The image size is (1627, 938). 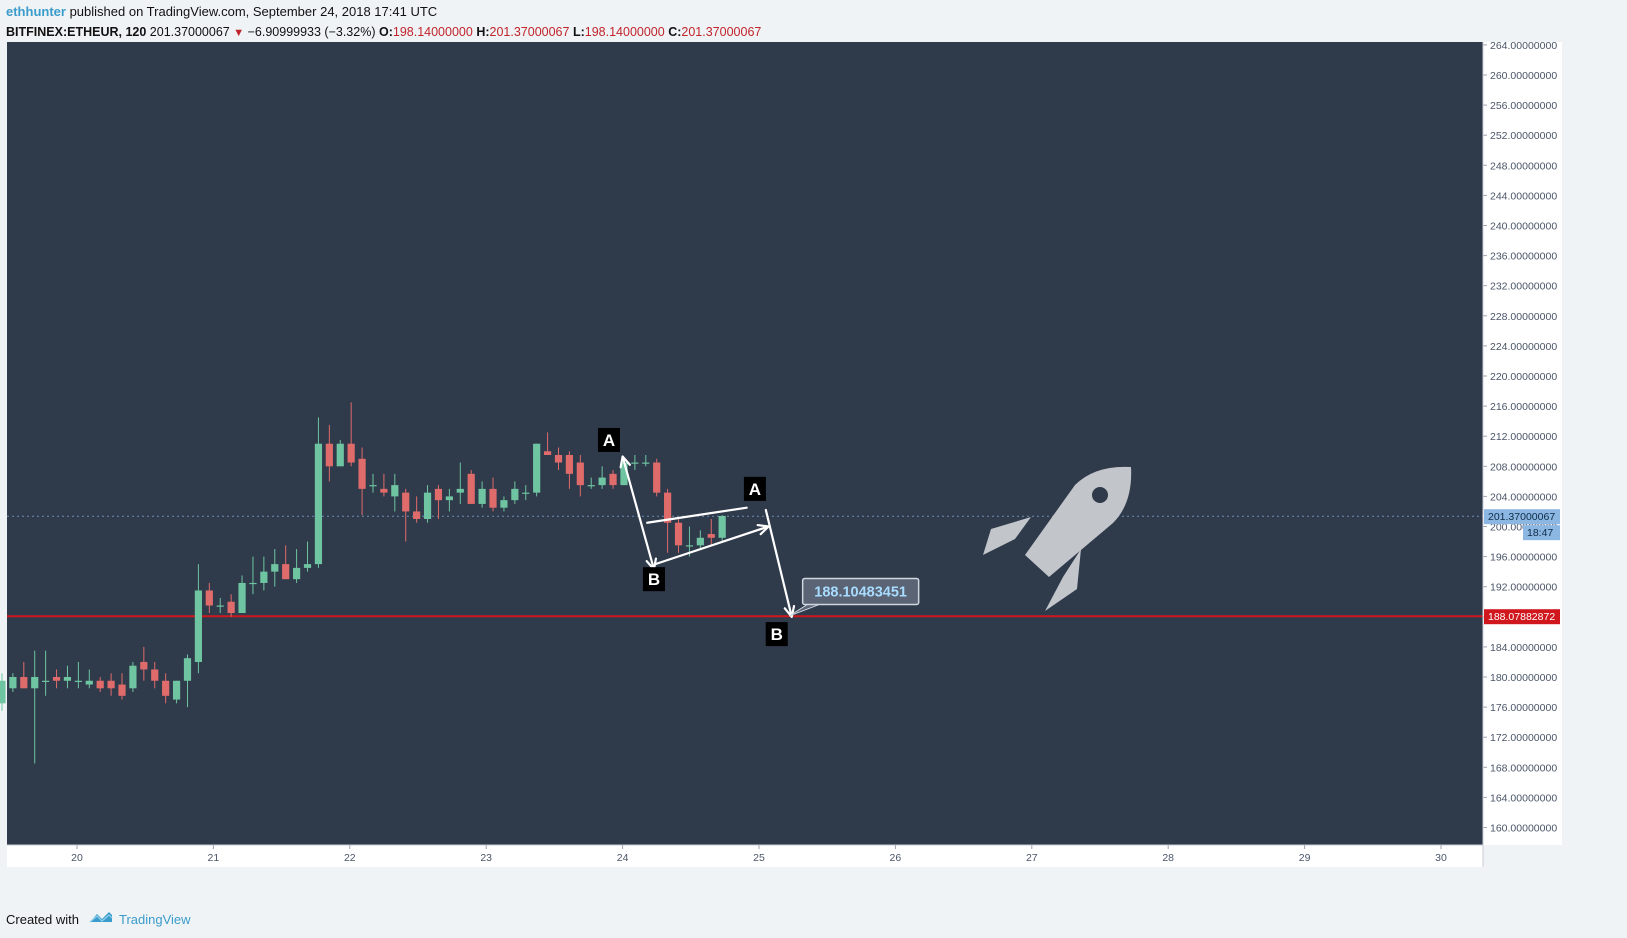 I want to click on author-link: ethhunter, so click(x=36, y=11).